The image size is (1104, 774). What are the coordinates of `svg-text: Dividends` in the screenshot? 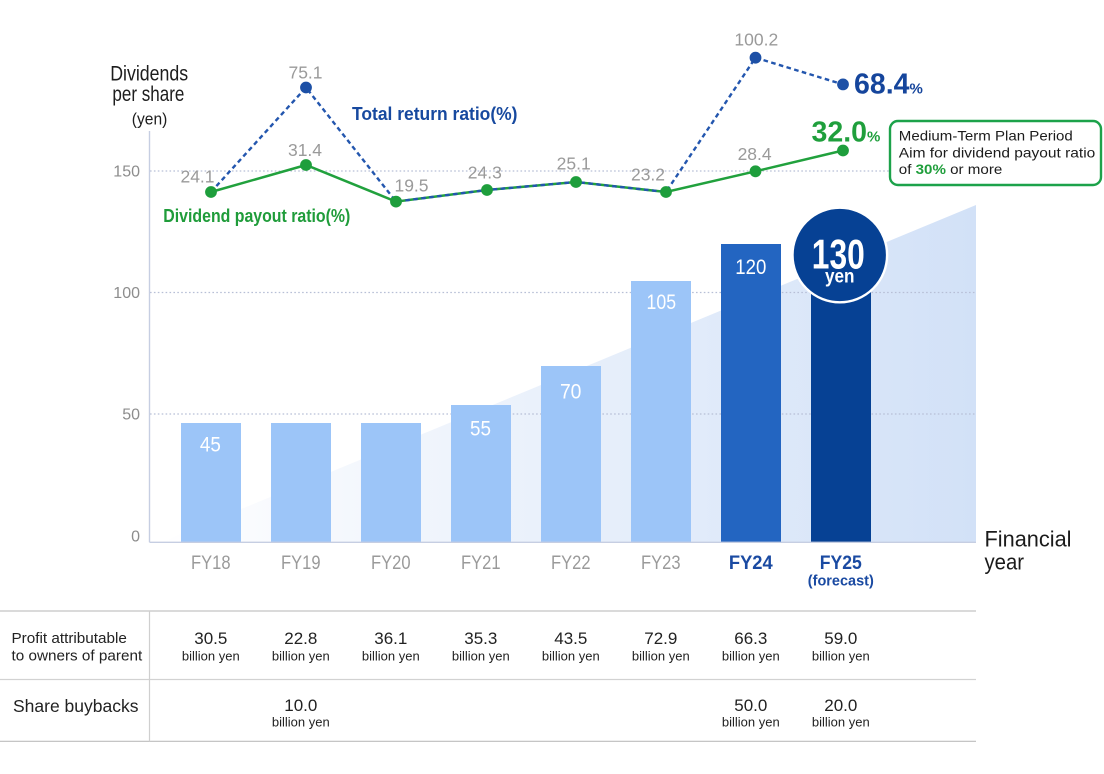 It's located at (149, 74).